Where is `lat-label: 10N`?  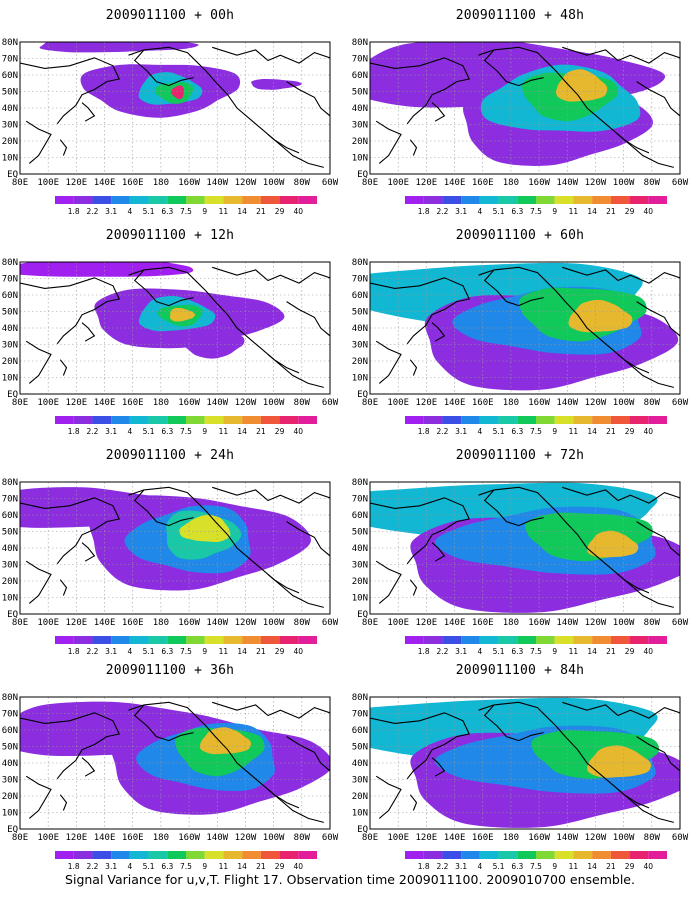 lat-label: 10N is located at coordinates (360, 379).